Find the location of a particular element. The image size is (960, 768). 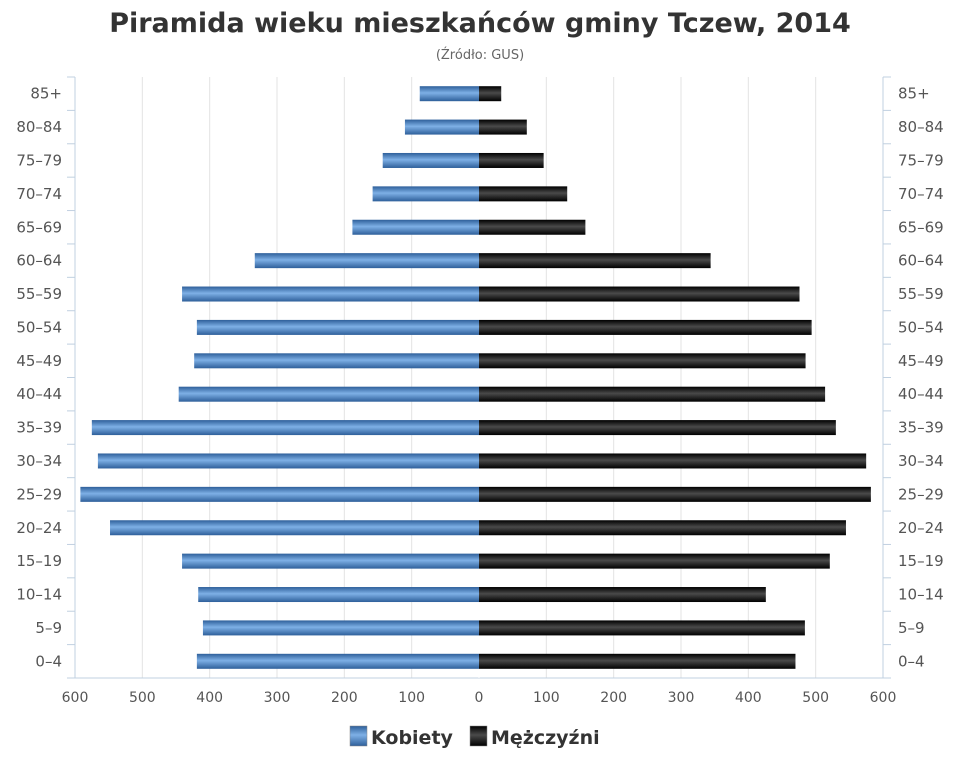

x-tick-labels: 600 500 400 300 200 100 0 100 200 300 400 500 600 is located at coordinates (479, 698).